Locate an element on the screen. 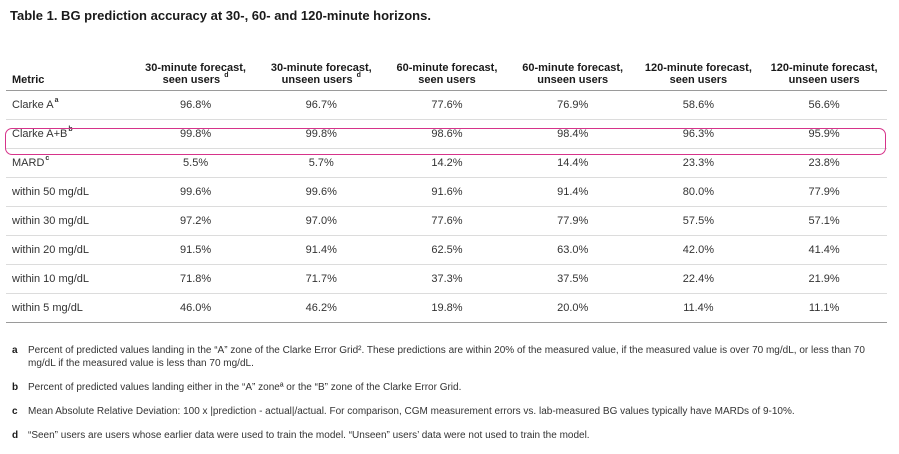 The height and width of the screenshot is (454, 899). value-cell: 62.5% is located at coordinates (447, 250).